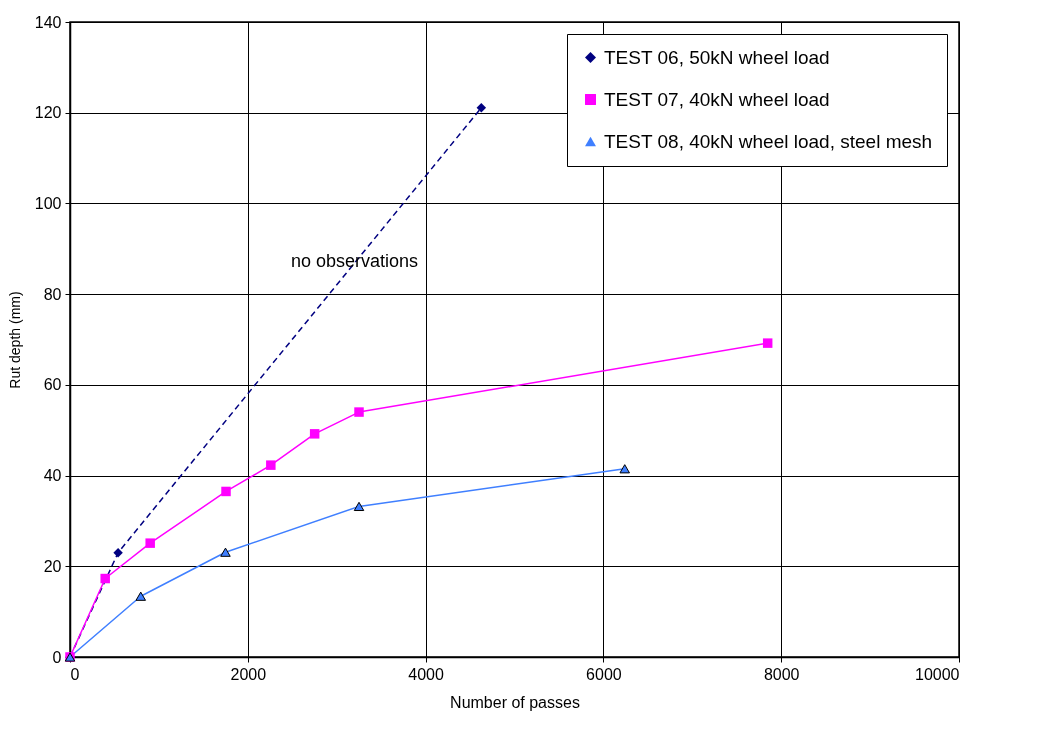  I want to click on y-tick-label: 20, so click(52, 566).